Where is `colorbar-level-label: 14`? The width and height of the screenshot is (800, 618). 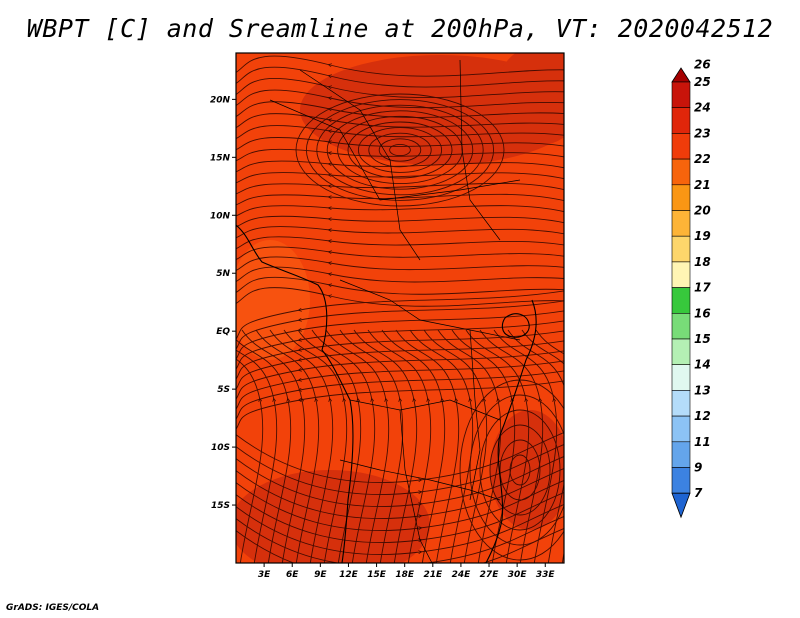
colorbar-level-label: 14 is located at coordinates (702, 365).